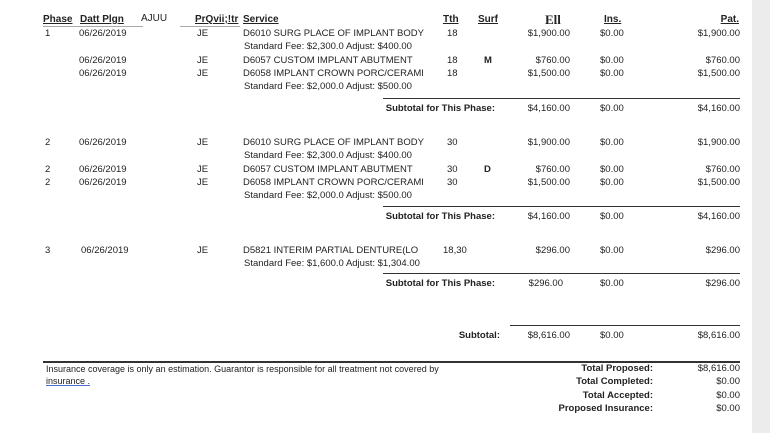  Describe the element at coordinates (545, 283) in the screenshot. I see `phase-subtotal-fee: $296.00` at that location.